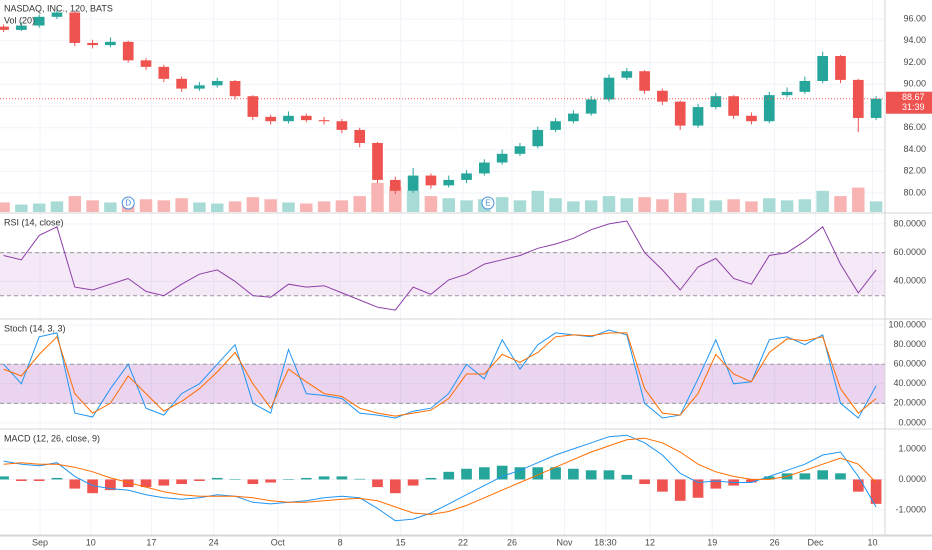 The width and height of the screenshot is (932, 550). What do you see at coordinates (91, 542) in the screenshot?
I see `x-tick-label: 10` at bounding box center [91, 542].